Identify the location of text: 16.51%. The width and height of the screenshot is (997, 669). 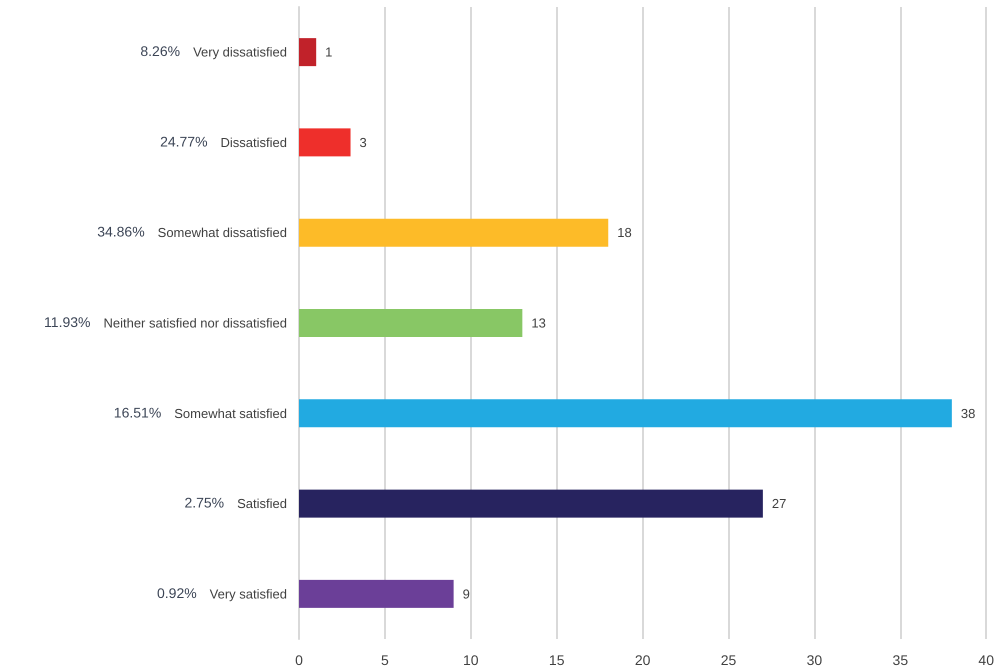
(138, 412).